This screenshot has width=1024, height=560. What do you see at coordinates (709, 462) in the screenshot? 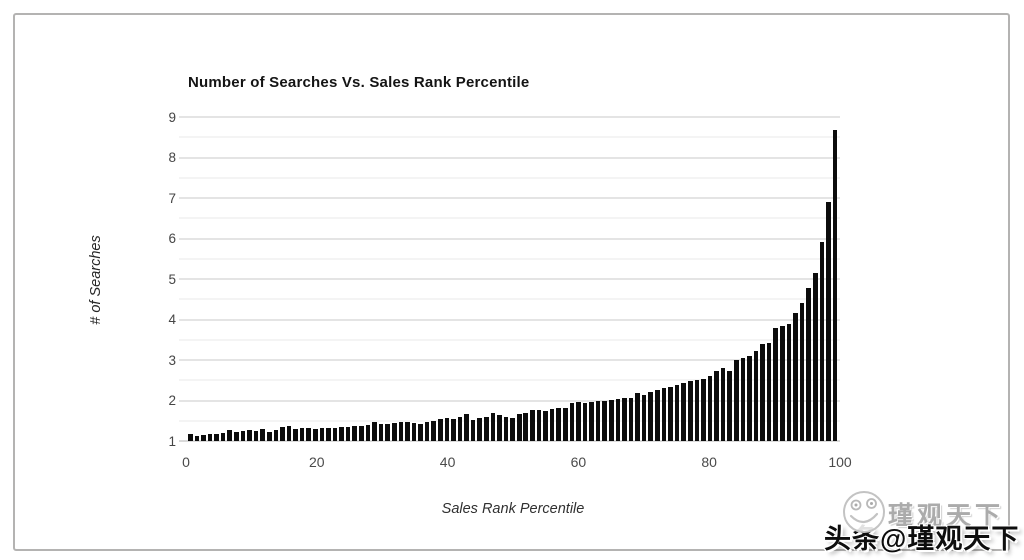
I see `x-tick-label: 80` at bounding box center [709, 462].